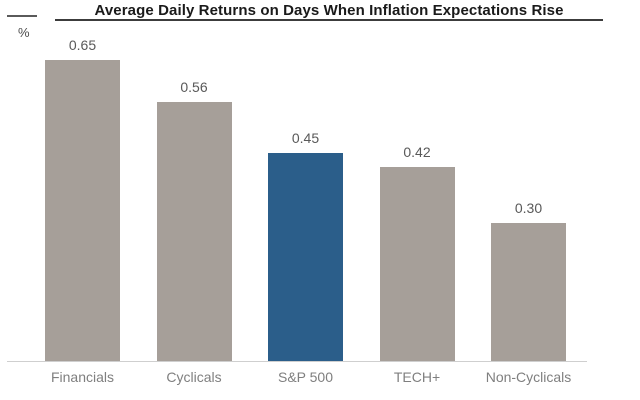  Describe the element at coordinates (194, 377) in the screenshot. I see `x-axis-label-cyclicals: Cyclicals` at that location.